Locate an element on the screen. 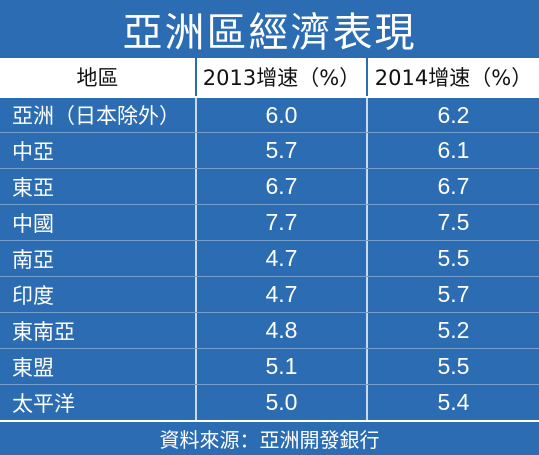 The height and width of the screenshot is (455, 539). growth-2013-cell: 7.7 is located at coordinates (282, 222).